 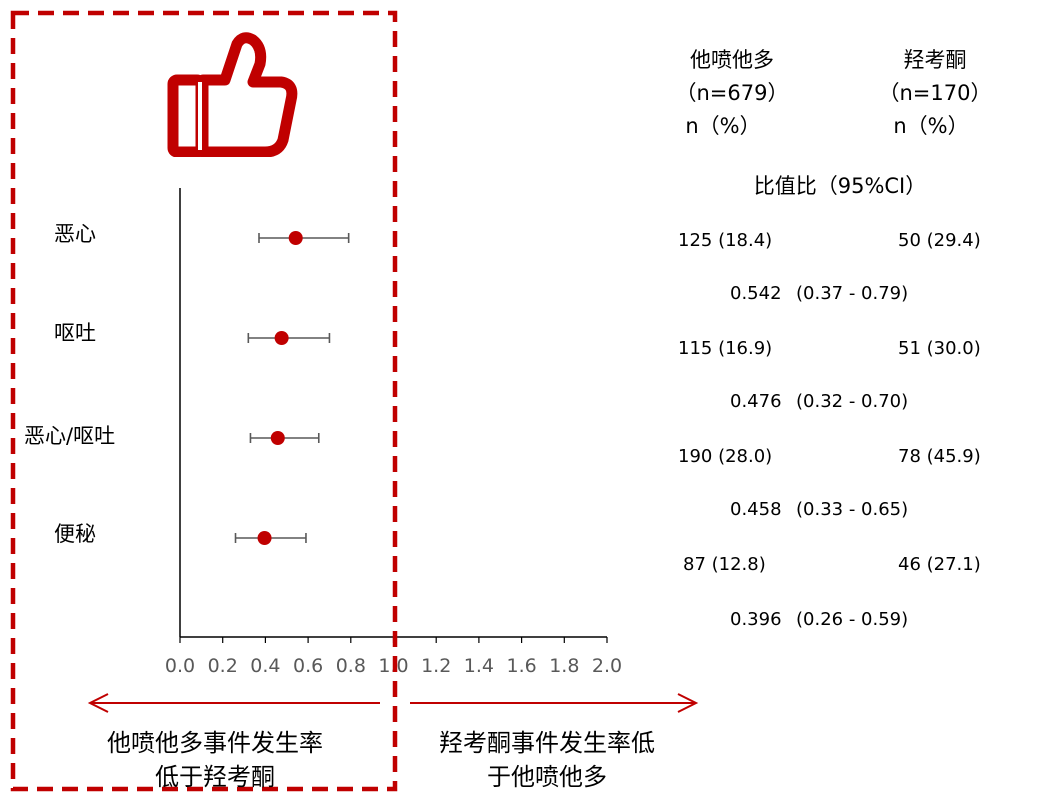 What do you see at coordinates (223, 666) in the screenshot?
I see `x-tick-label: 0.2` at bounding box center [223, 666].